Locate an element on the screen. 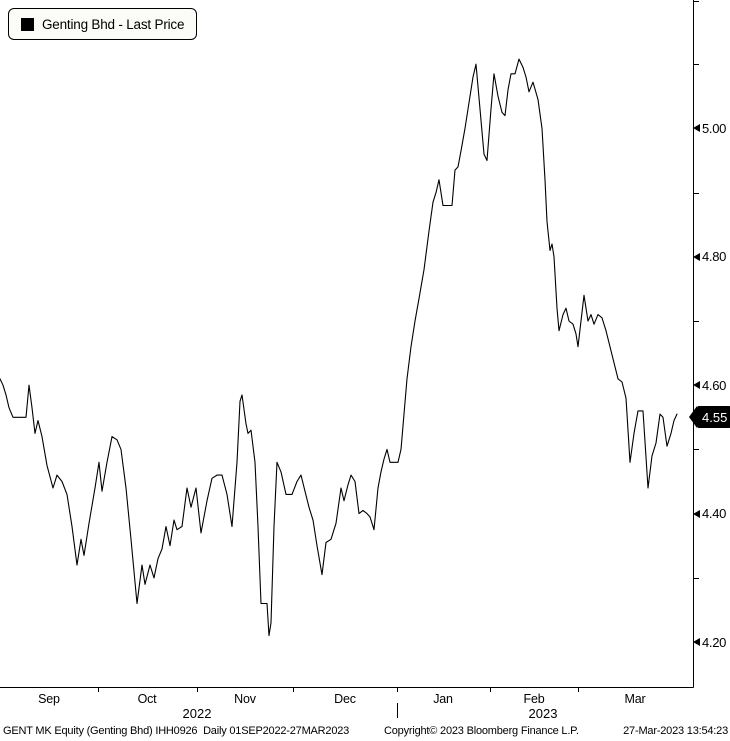  y-axis-label: 5.00 is located at coordinates (709, 128).